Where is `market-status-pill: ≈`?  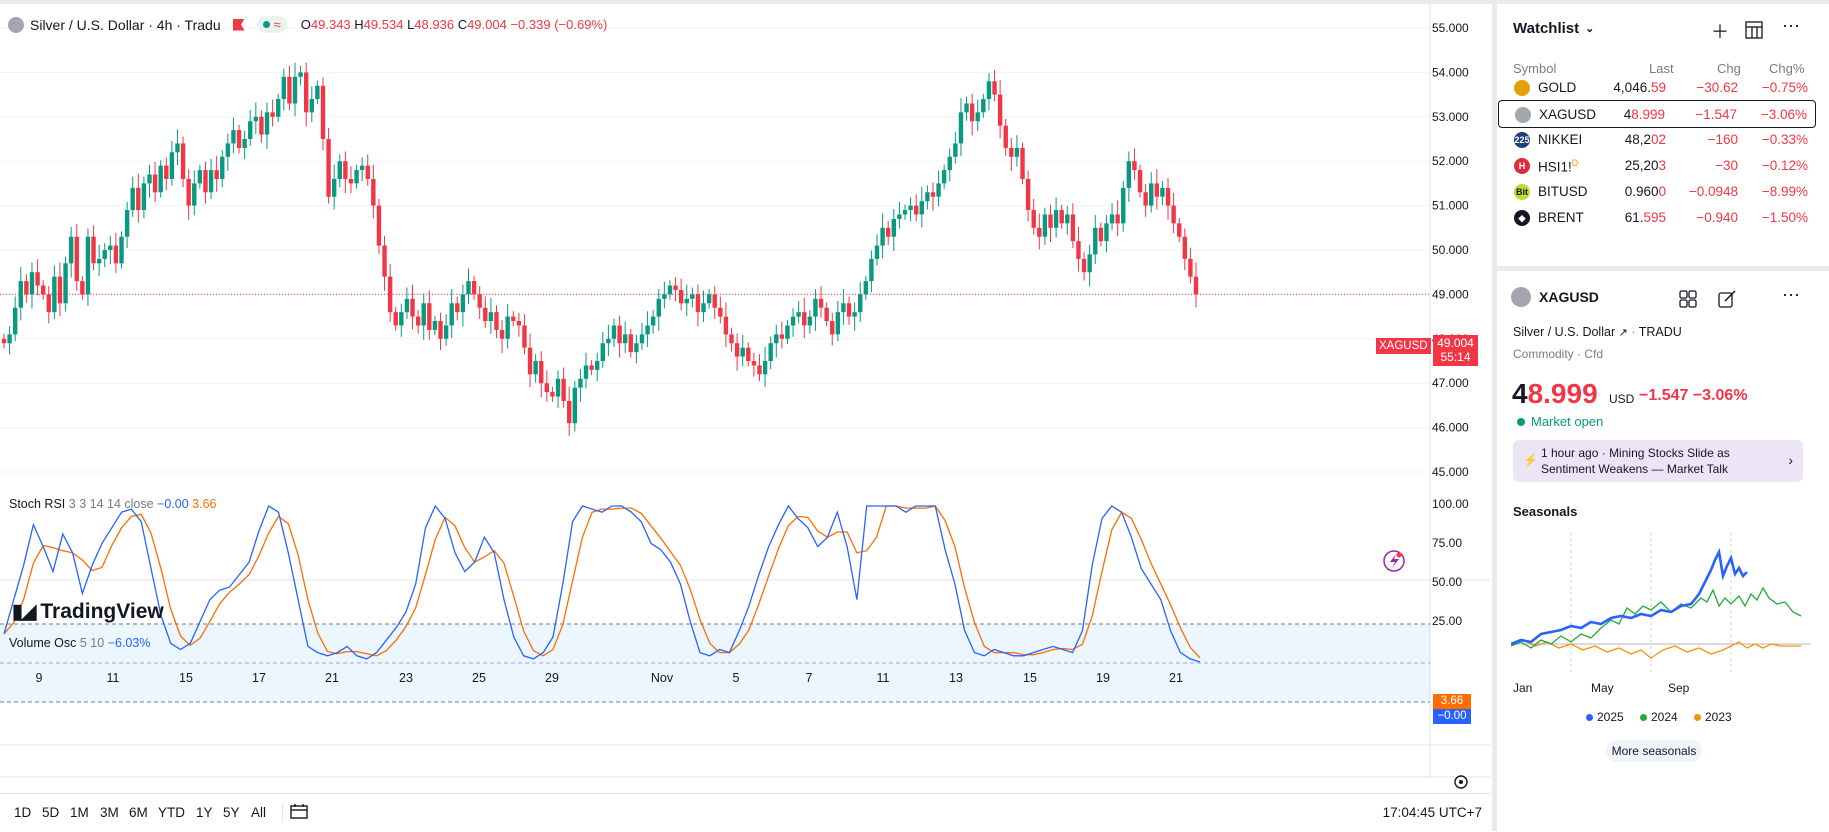
market-status-pill: ≈ is located at coordinates (271, 24).